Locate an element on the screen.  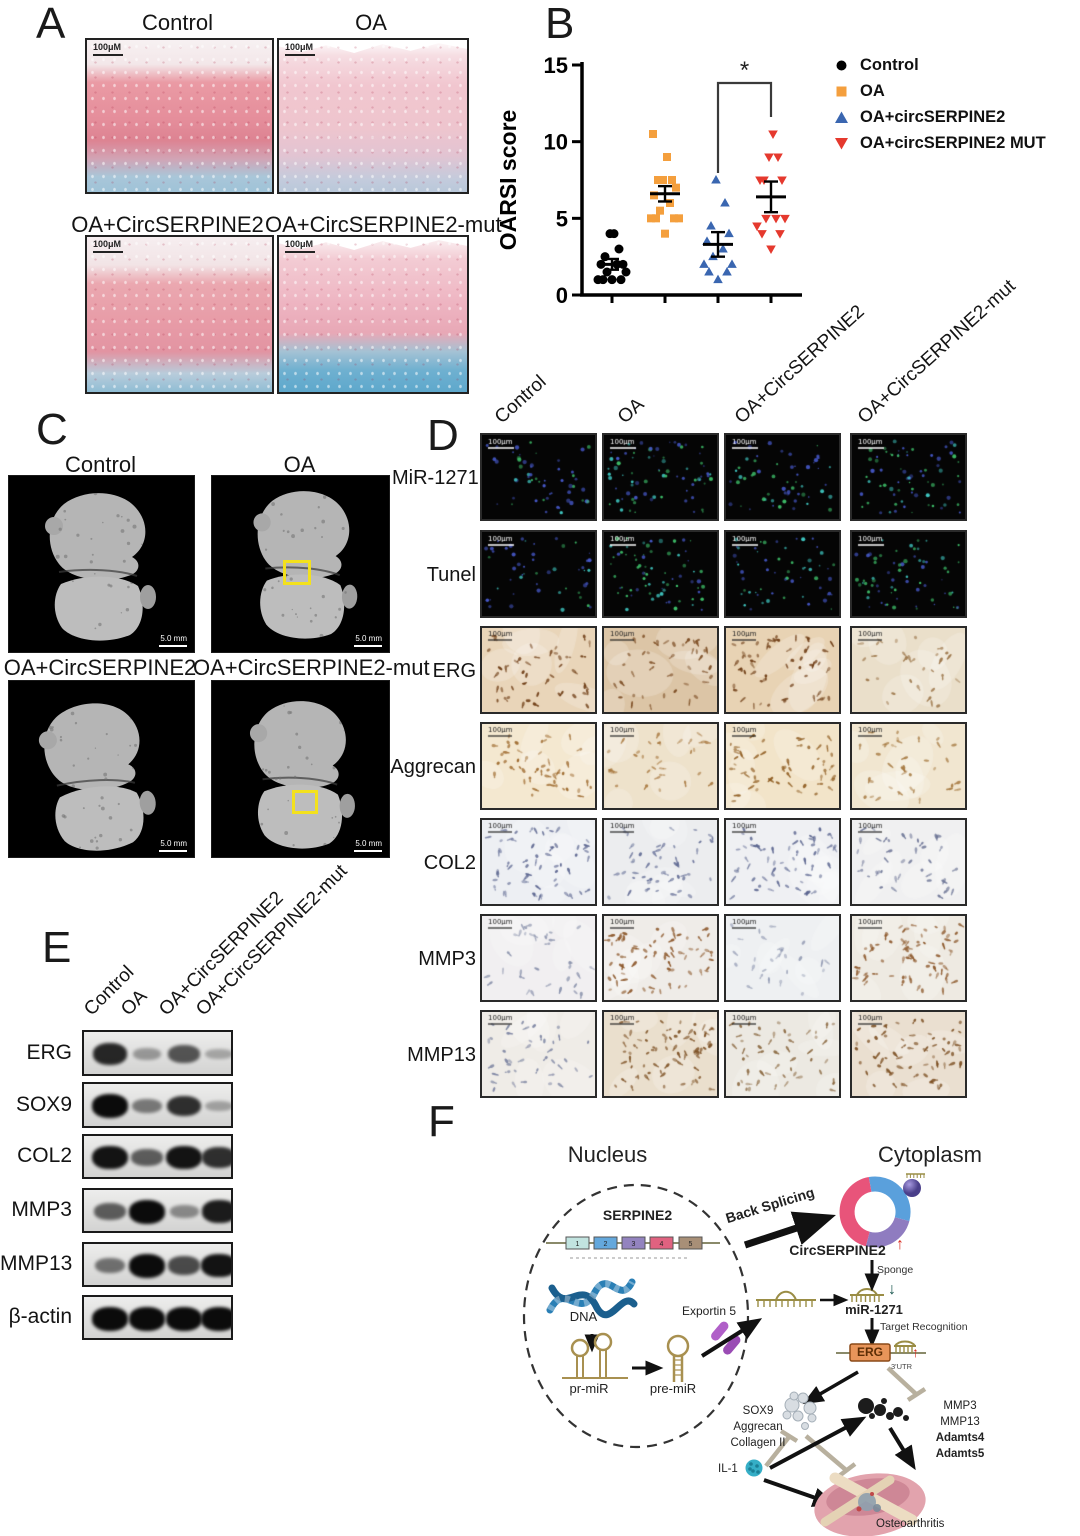
dna-label: DNA is located at coordinates (583, 1316).